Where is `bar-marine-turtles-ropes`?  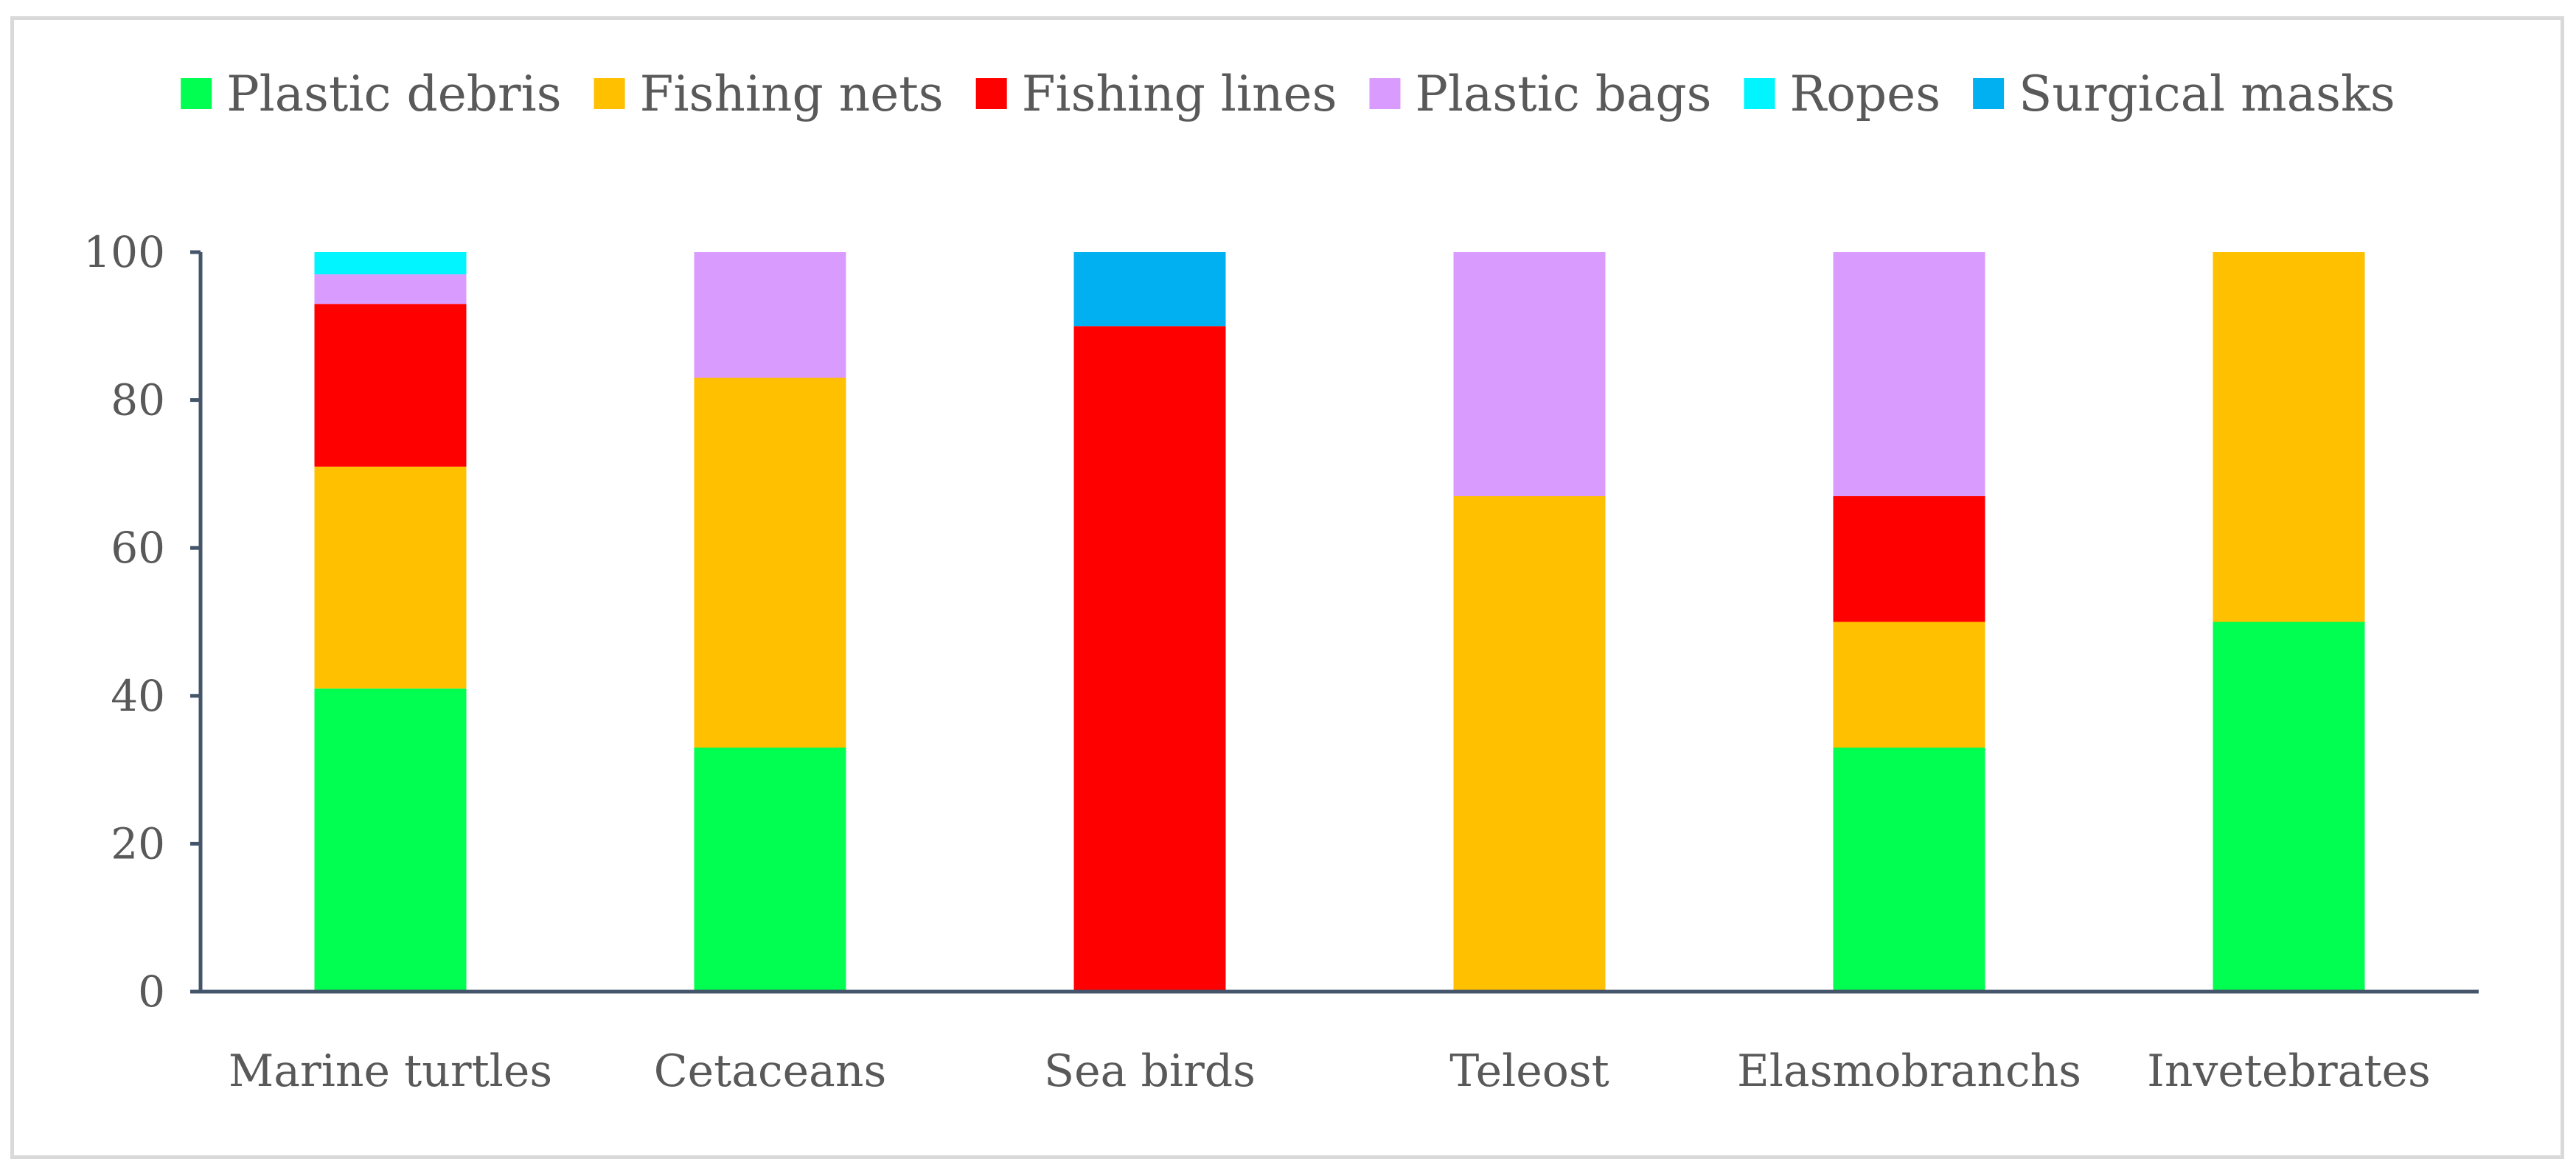
bar-marine-turtles-ropes is located at coordinates (390, 263).